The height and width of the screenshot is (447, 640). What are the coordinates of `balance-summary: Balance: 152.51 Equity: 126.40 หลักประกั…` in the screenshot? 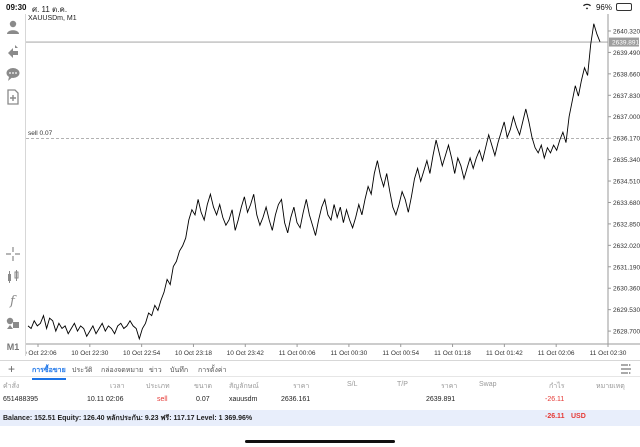 It's located at (128, 418).